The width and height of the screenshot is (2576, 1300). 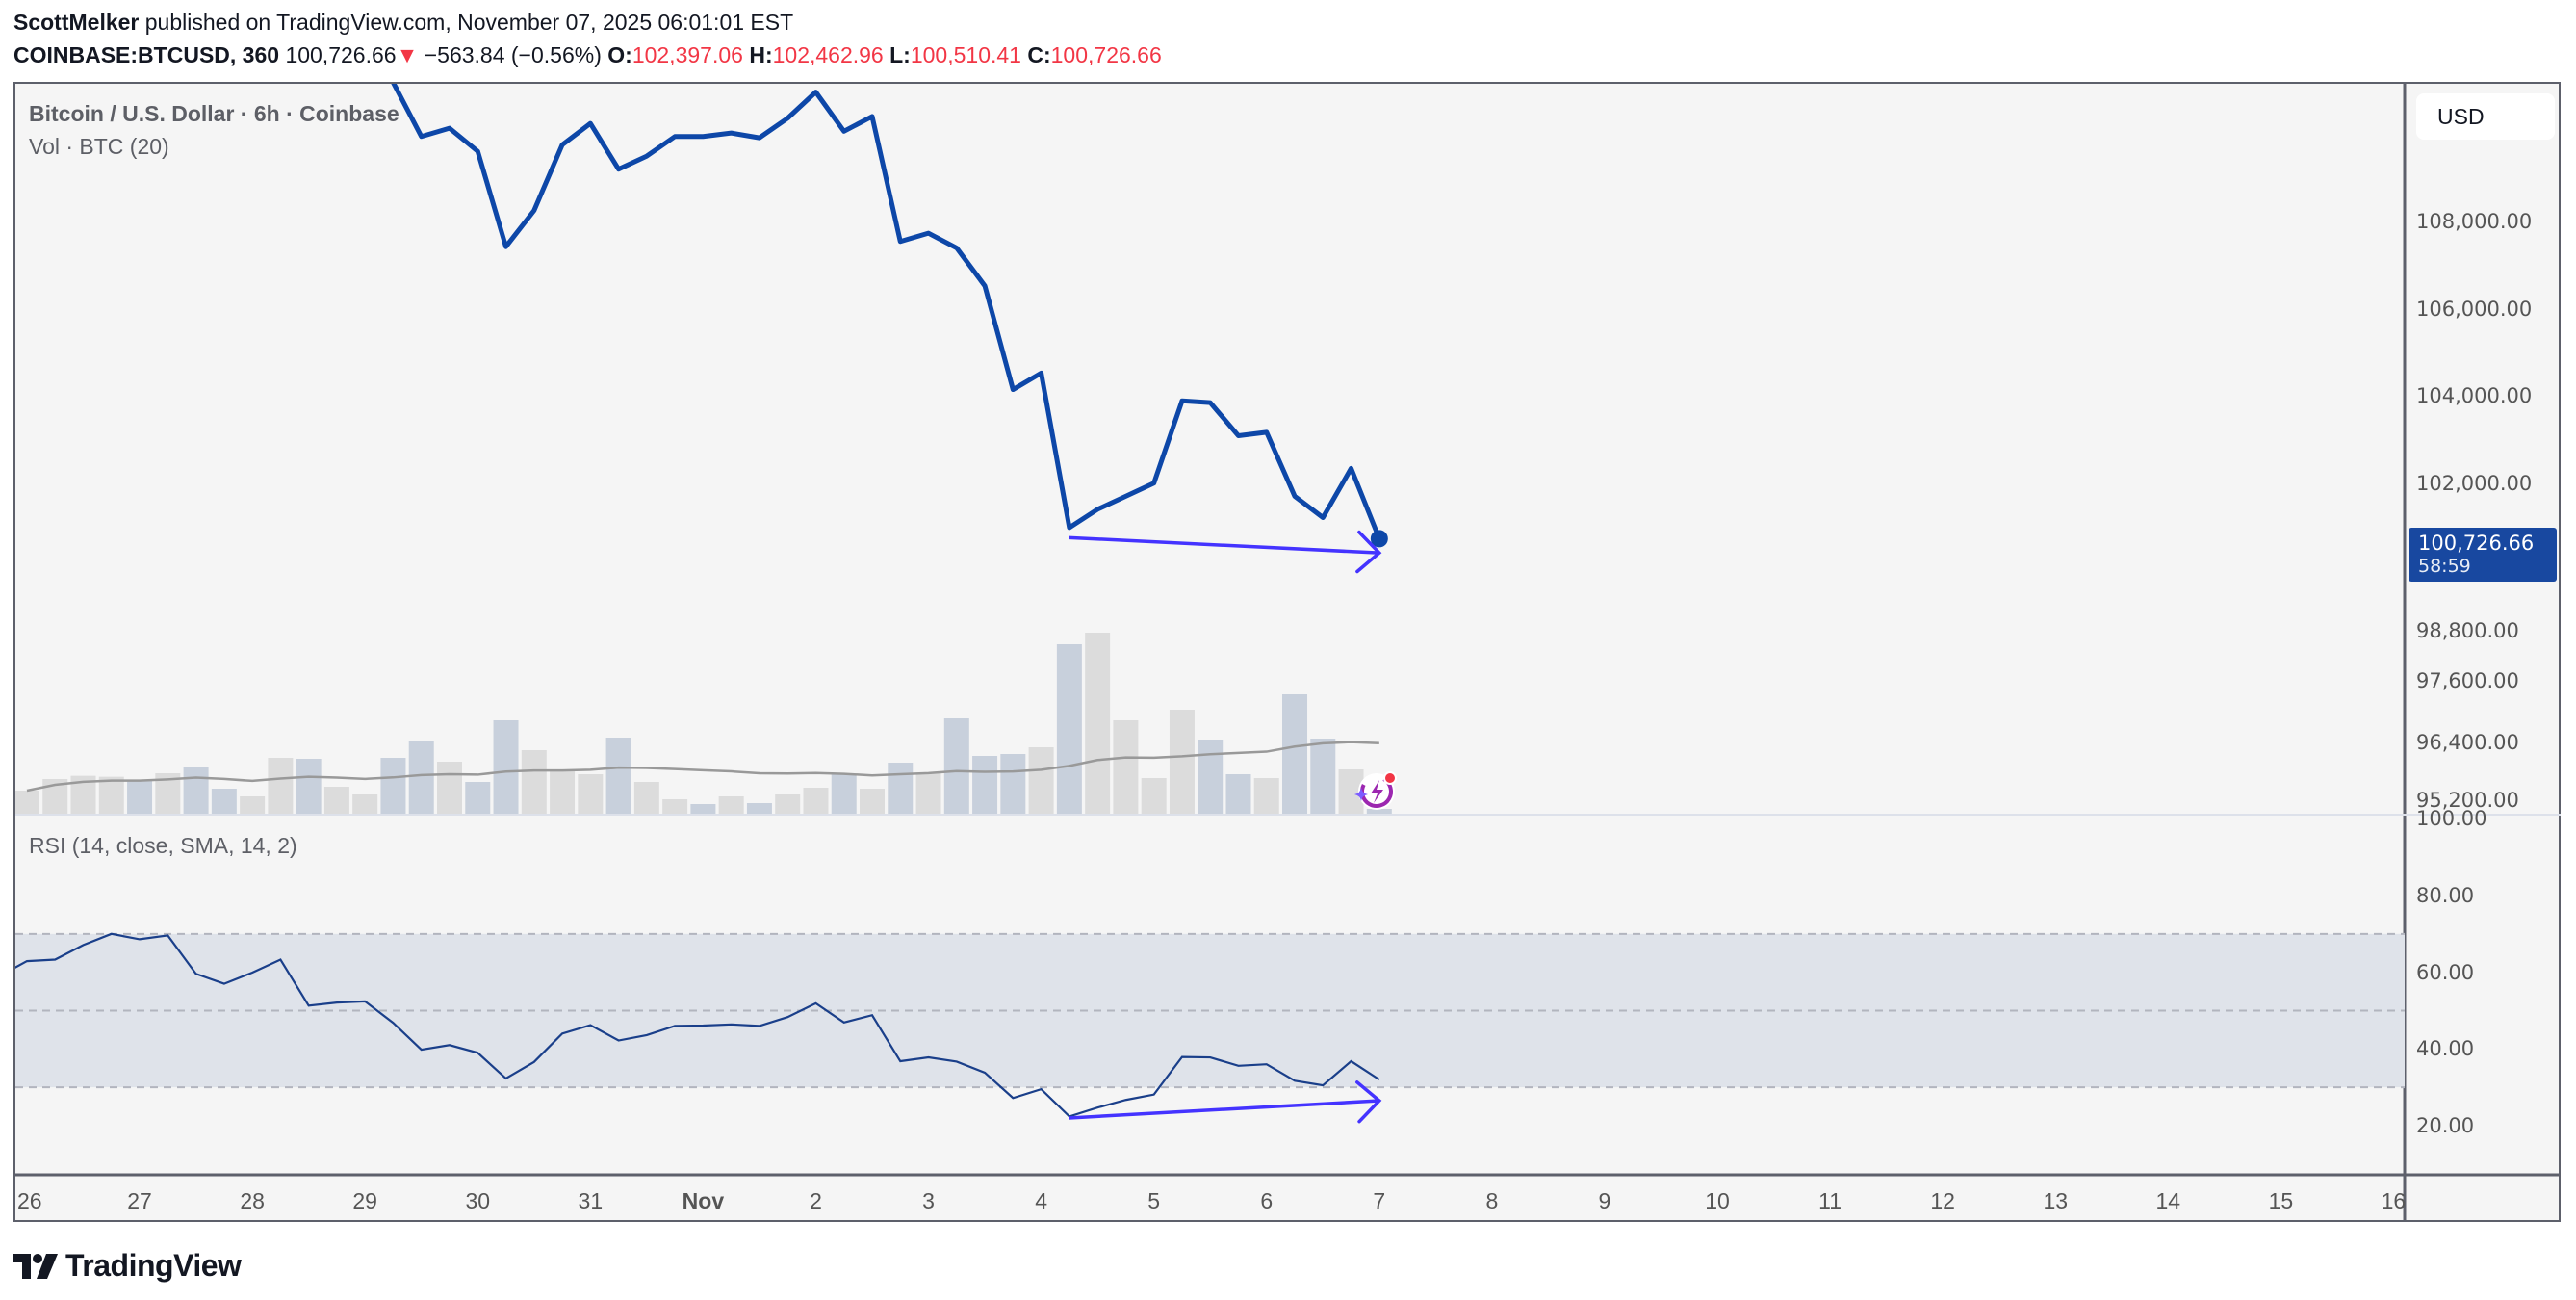 What do you see at coordinates (703, 767) in the screenshot?
I see `volume-ma-line` at bounding box center [703, 767].